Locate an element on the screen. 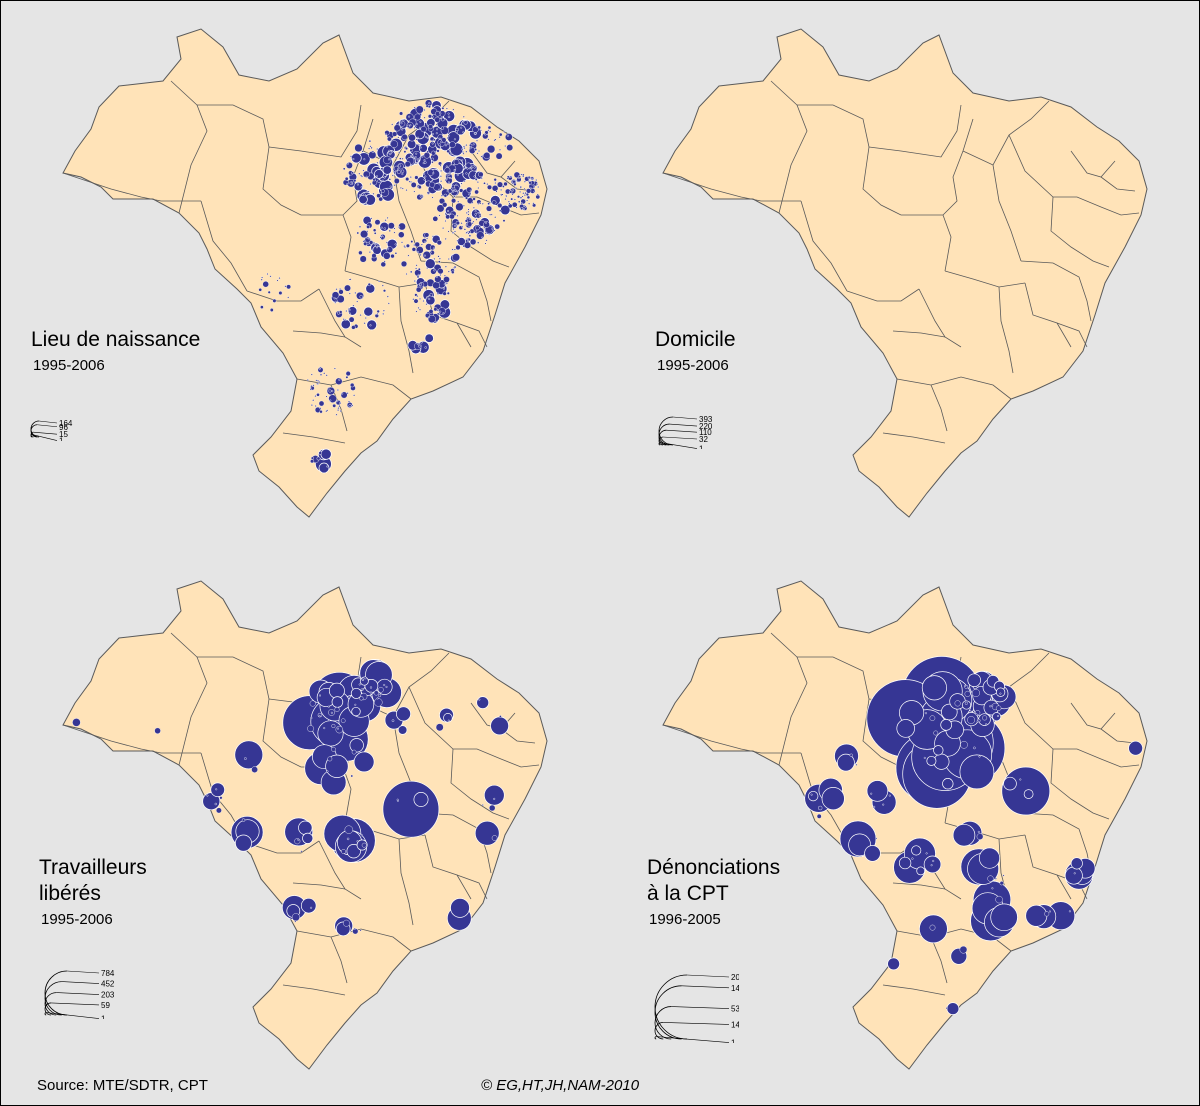 Image resolution: width=1200 pixels, height=1106 pixels. legend-circle is located at coordinates (662, 437).